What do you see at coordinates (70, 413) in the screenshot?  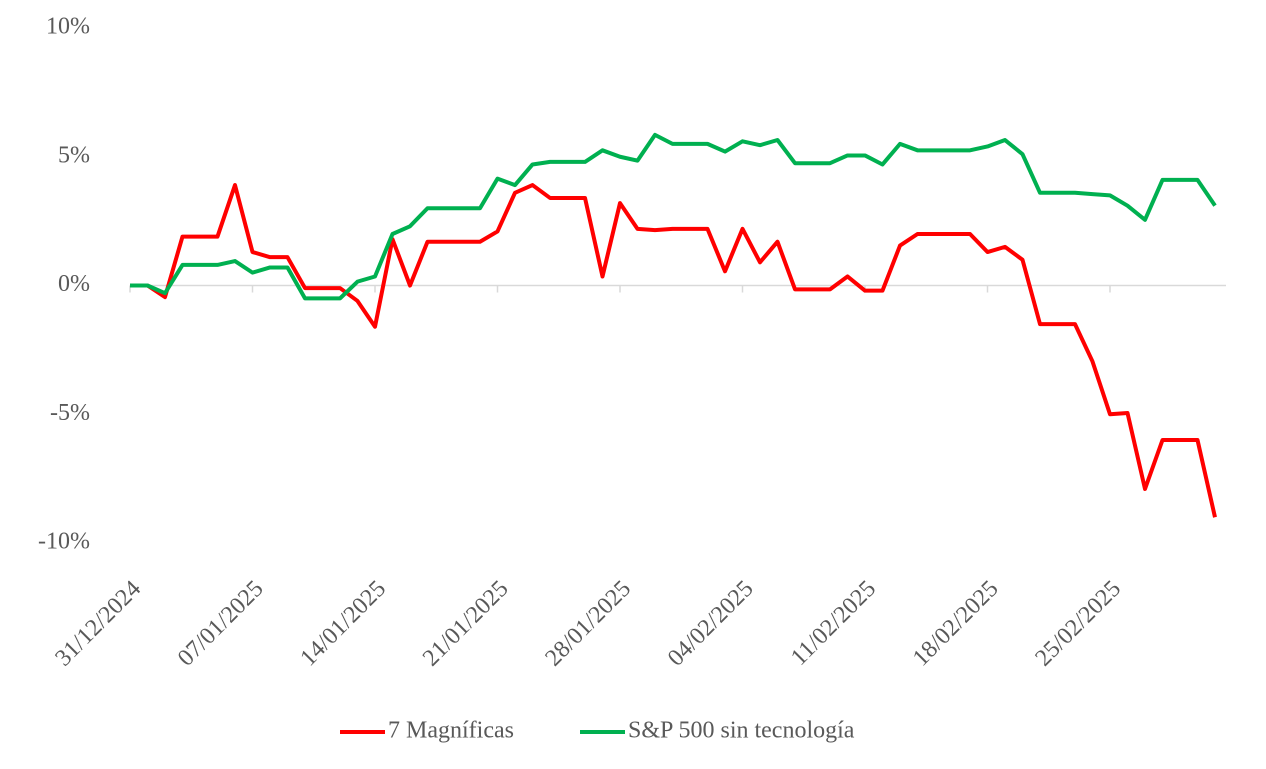 I see `y-tick-label: -5%` at bounding box center [70, 413].